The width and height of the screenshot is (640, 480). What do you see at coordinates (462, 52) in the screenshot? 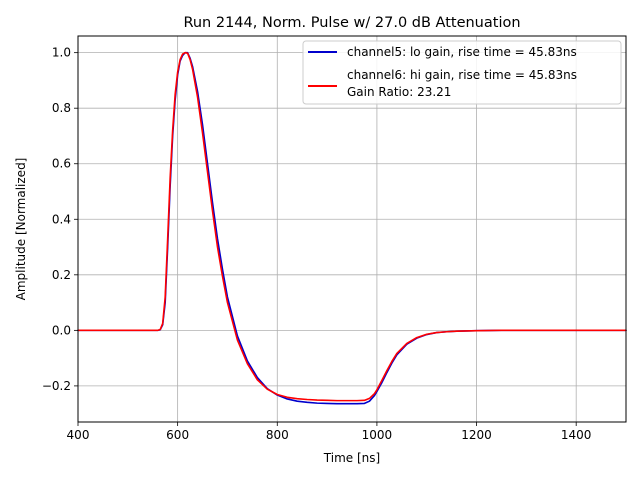
I see `legend-label-channel5: channel5: lo gain, rise time = 45.83ns` at bounding box center [462, 52].